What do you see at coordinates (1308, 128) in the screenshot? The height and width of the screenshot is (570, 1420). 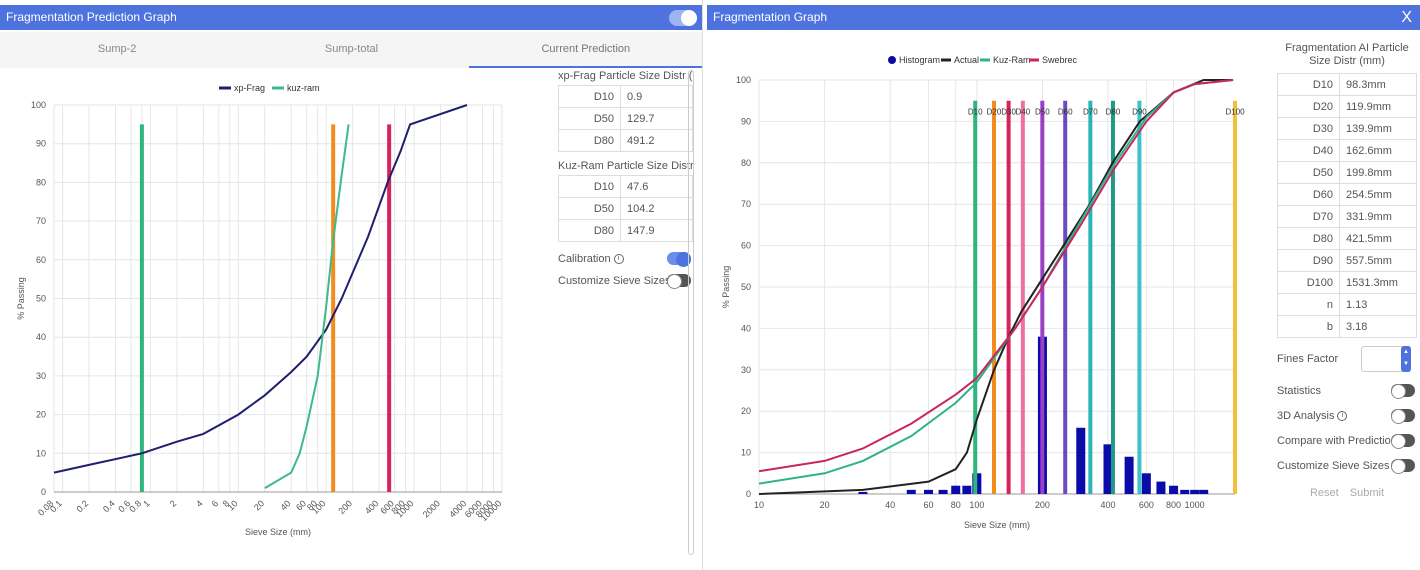 I see `table-key: D30` at bounding box center [1308, 128].